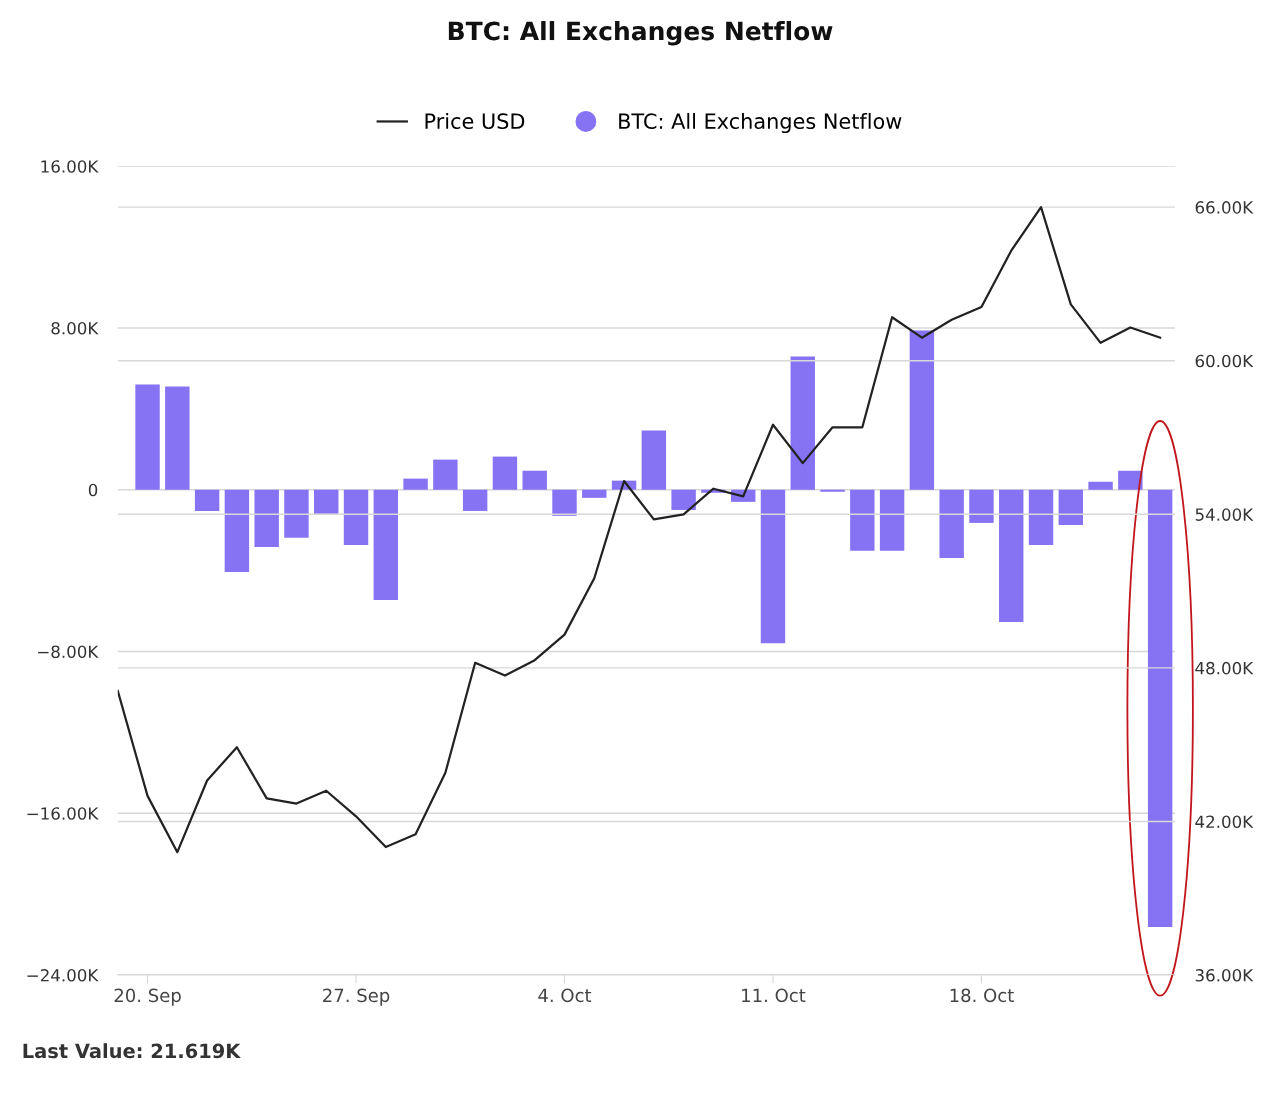 This screenshot has height=1108, width=1280. What do you see at coordinates (63, 975) in the screenshot?
I see `y-tick-label: −24.00K` at bounding box center [63, 975].